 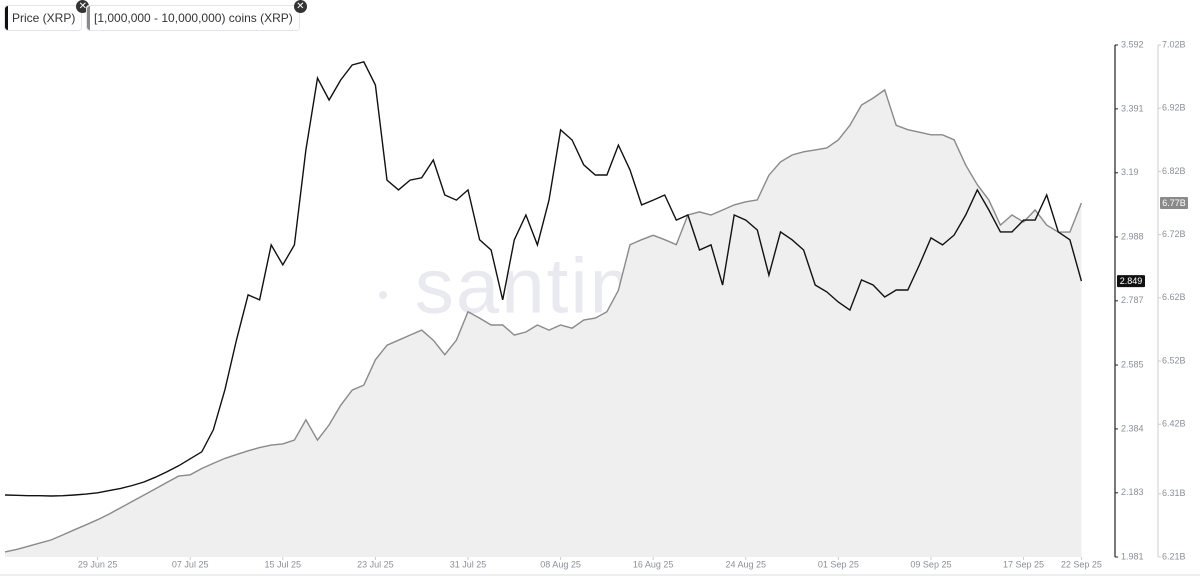 What do you see at coordinates (1132, 364) in the screenshot?
I see `y-tick-label: 2.585` at bounding box center [1132, 364].